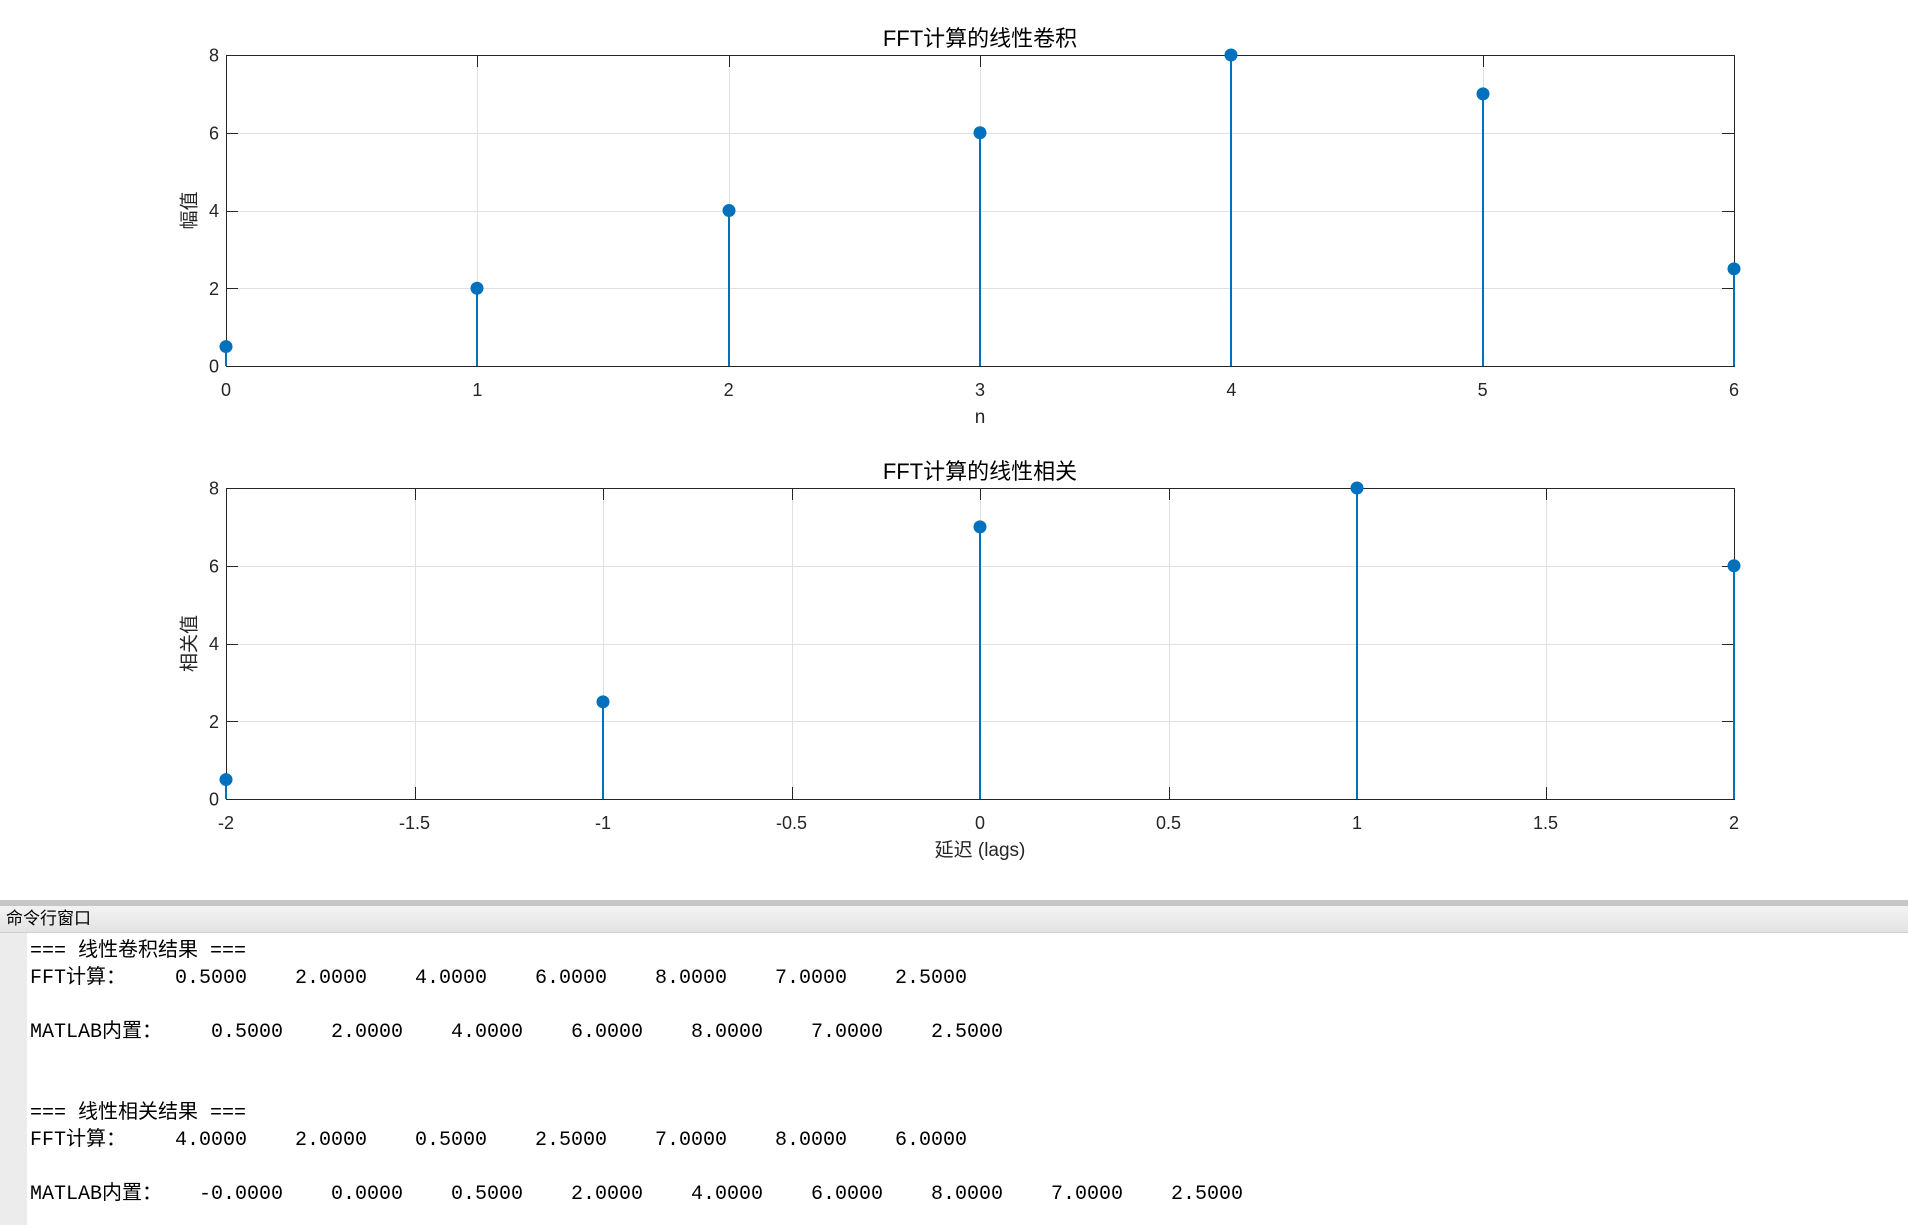 The width and height of the screenshot is (1908, 1225). Describe the element at coordinates (954, 919) in the screenshot. I see `command-window-header: 命令行窗口` at that location.